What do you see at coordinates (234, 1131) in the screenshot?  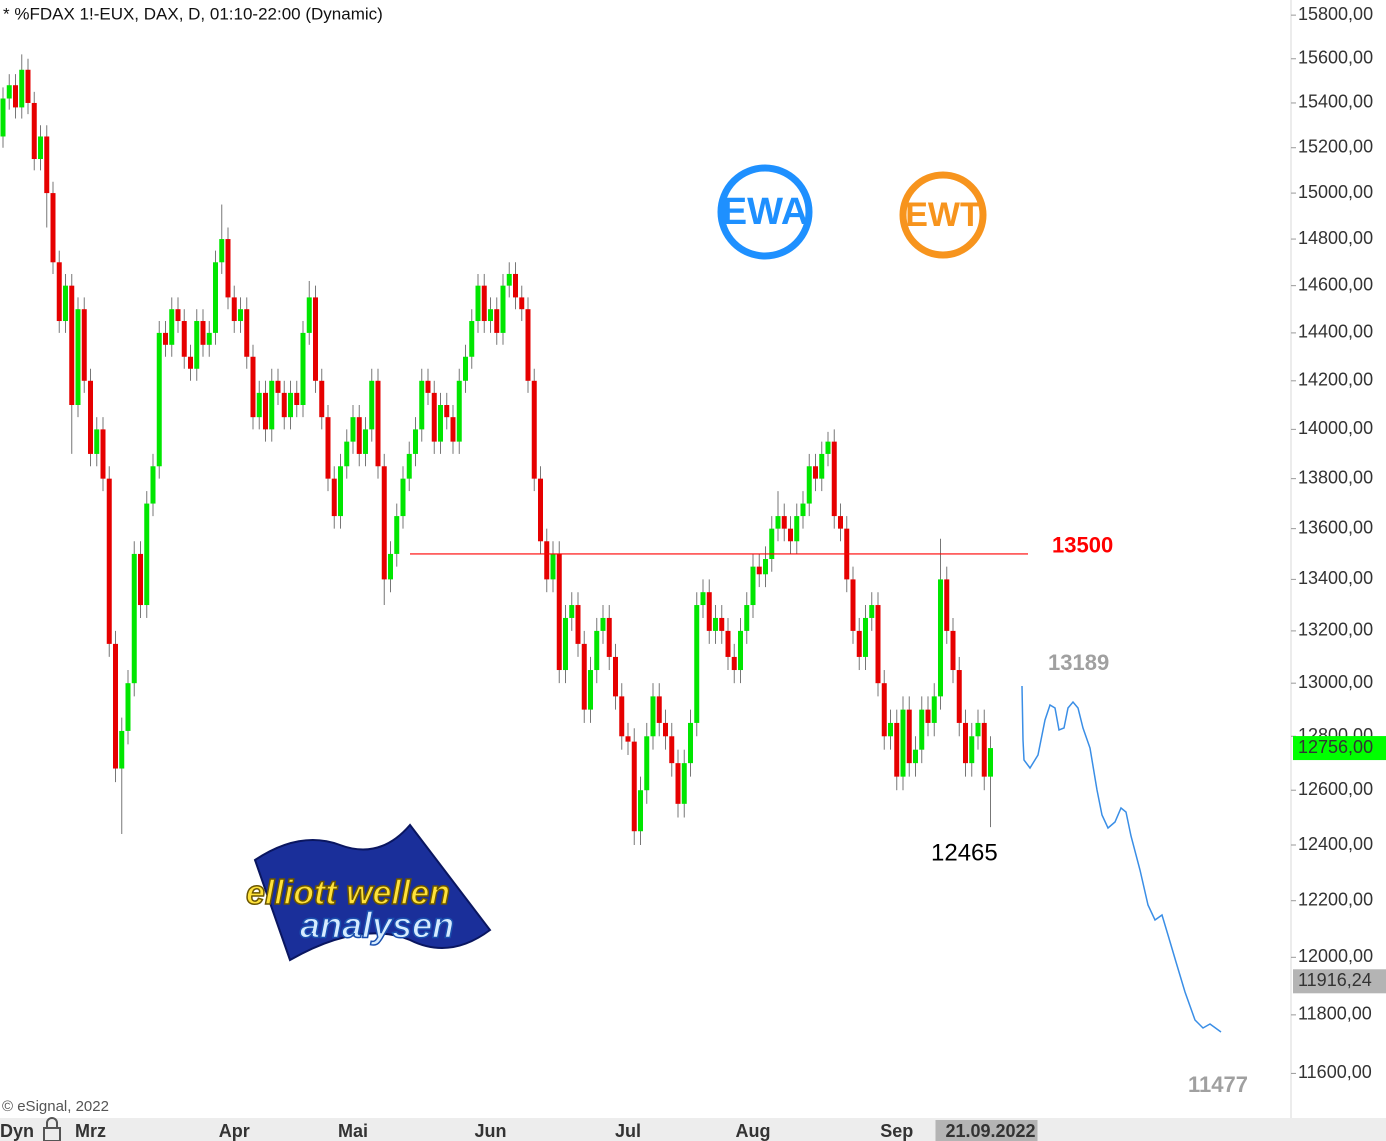 I see `x-tick-label: Apr` at bounding box center [234, 1131].